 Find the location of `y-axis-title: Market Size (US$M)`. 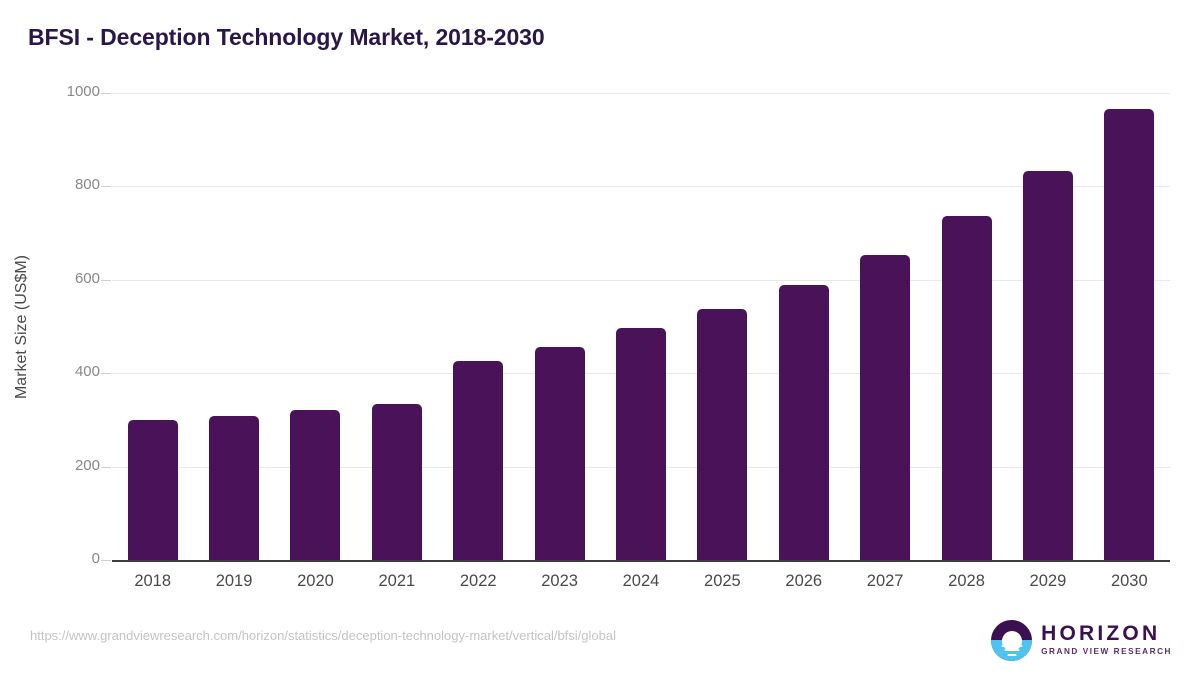

y-axis-title: Market Size (US$M) is located at coordinates (21, 327).